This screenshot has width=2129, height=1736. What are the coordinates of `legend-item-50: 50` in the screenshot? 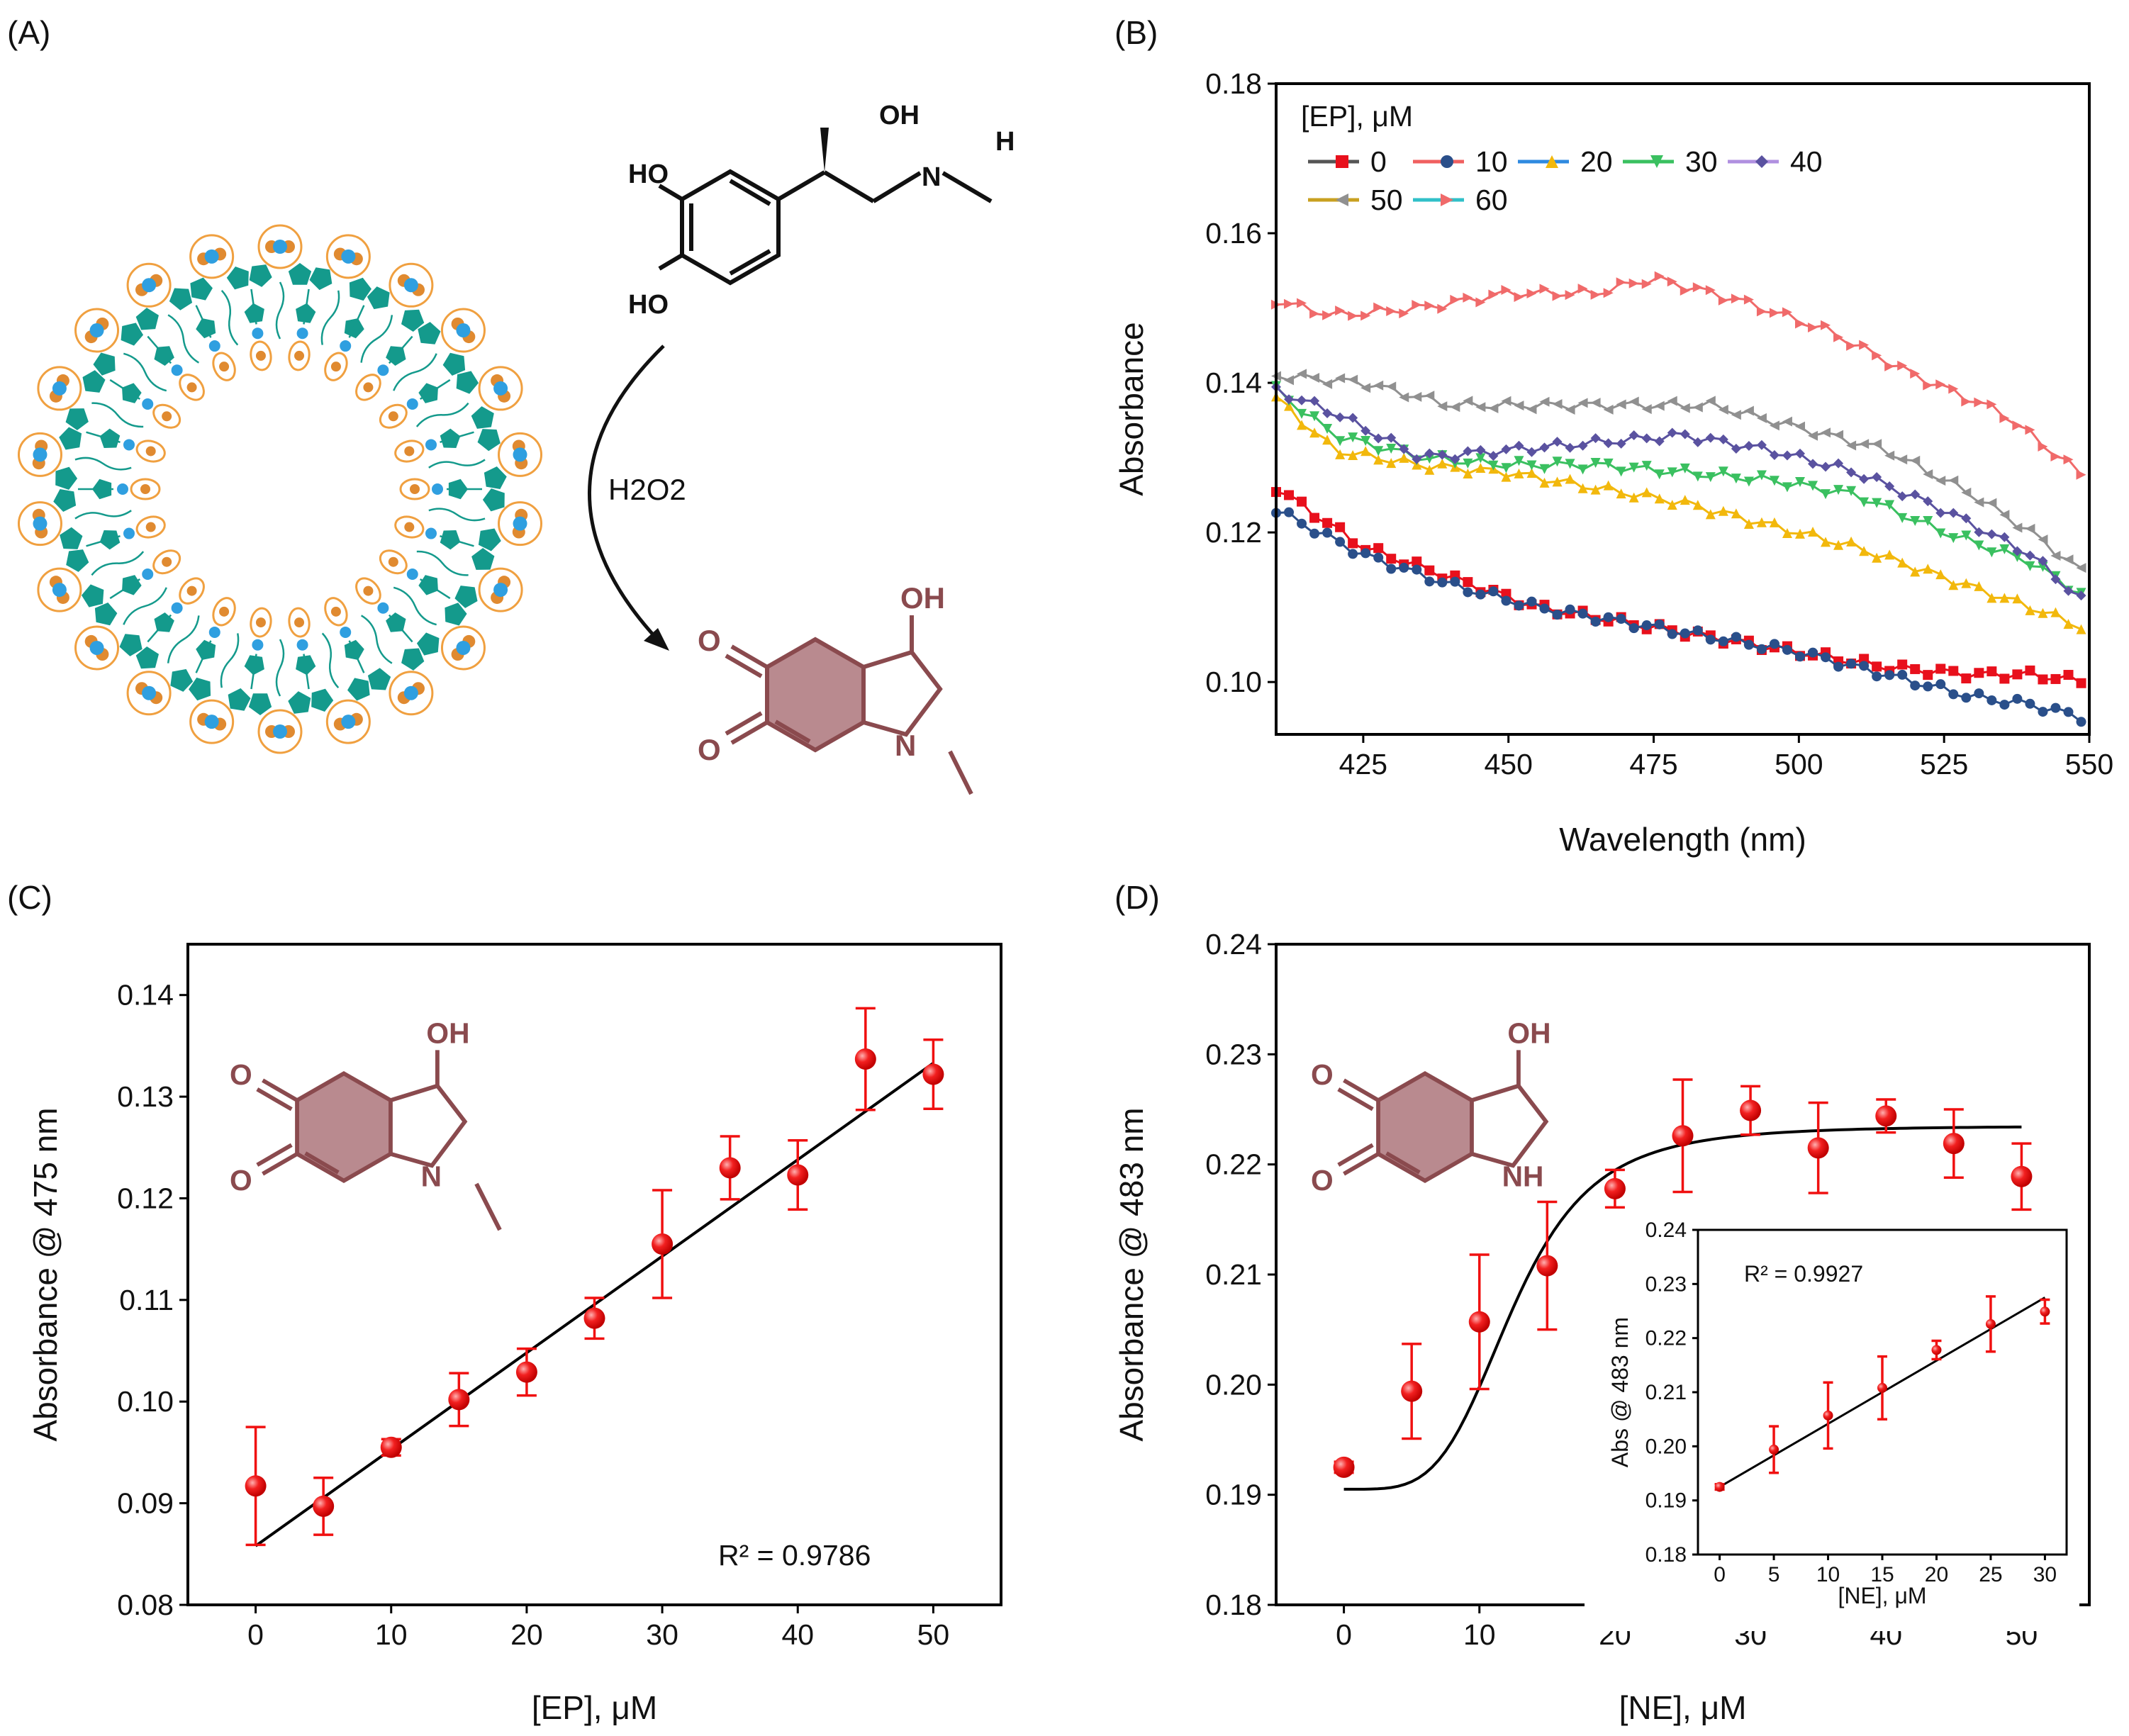 It's located at (1355, 200).